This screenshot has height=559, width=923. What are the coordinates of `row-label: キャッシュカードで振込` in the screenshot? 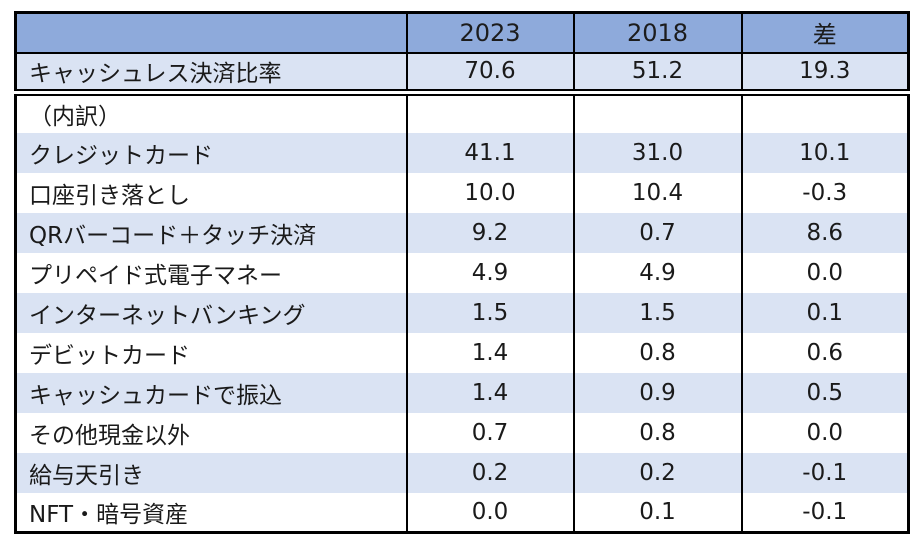 It's located at (211, 392).